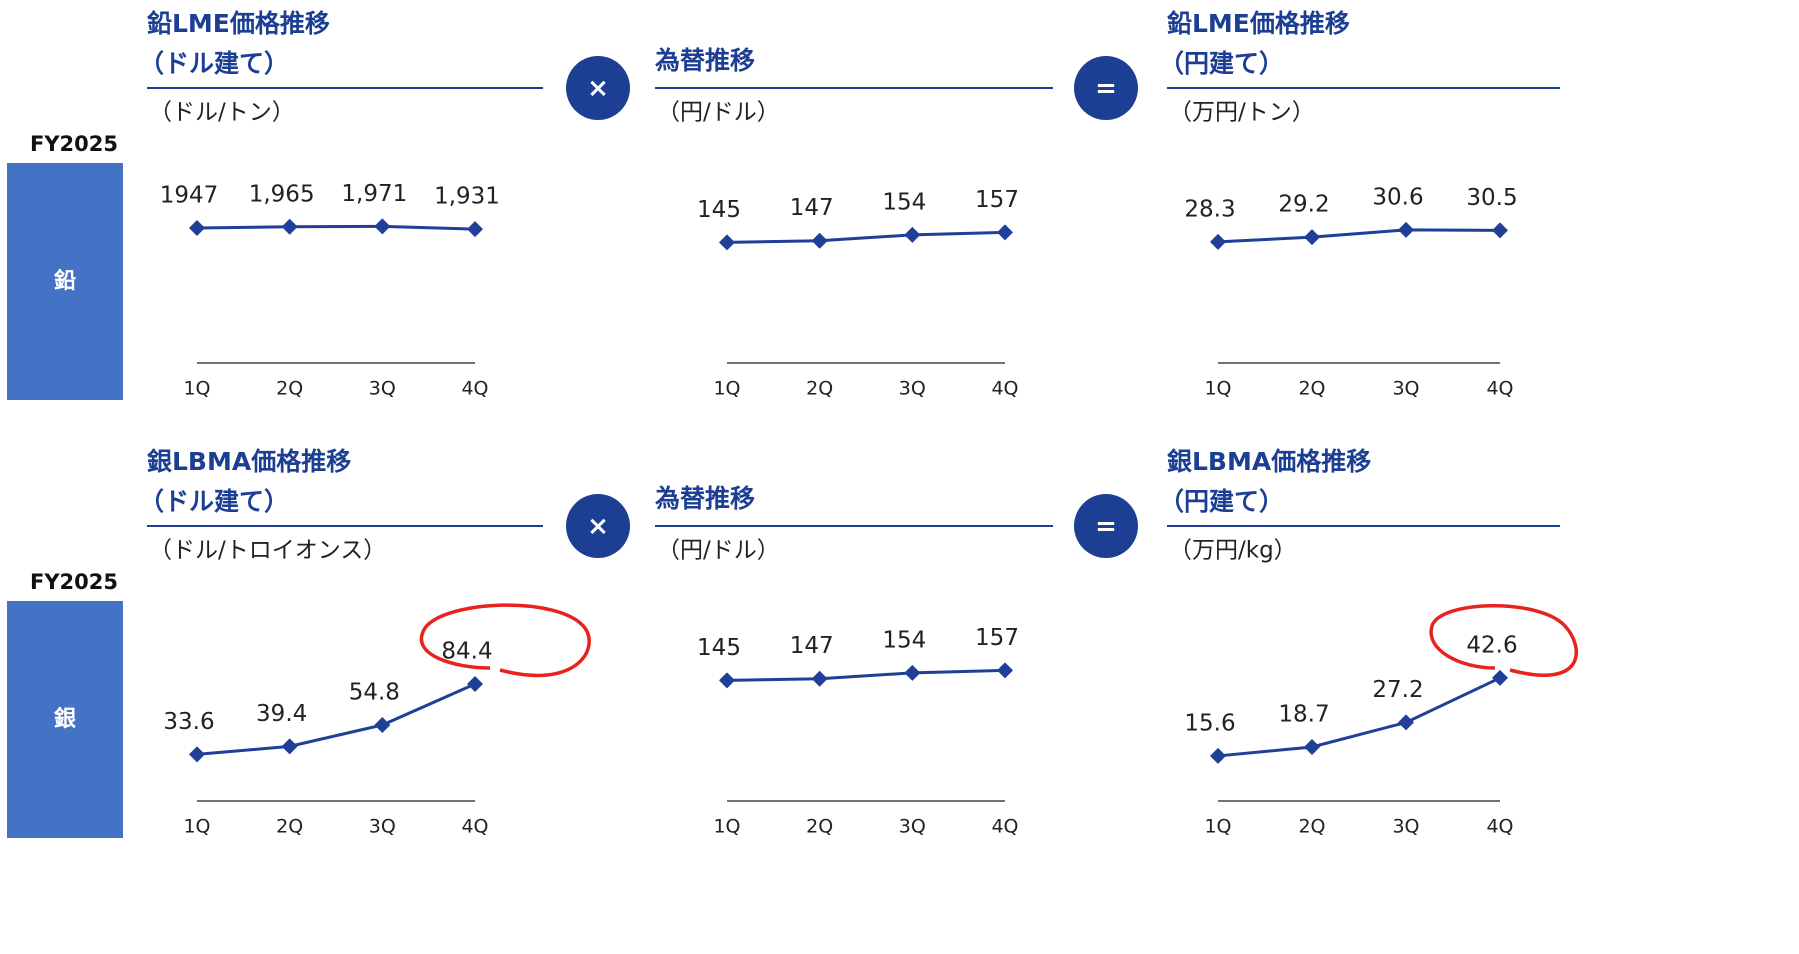  What do you see at coordinates (188, 722) in the screenshot?
I see `data-label: 33.6` at bounding box center [188, 722].